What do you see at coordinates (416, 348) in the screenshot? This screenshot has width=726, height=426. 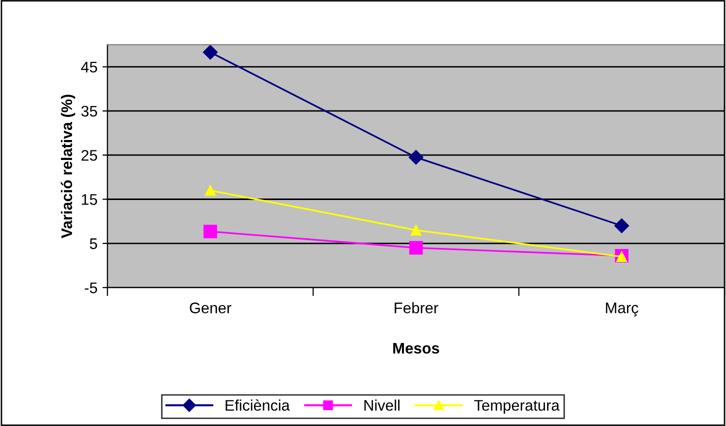 I see `x-axis-title: Mesos` at bounding box center [416, 348].